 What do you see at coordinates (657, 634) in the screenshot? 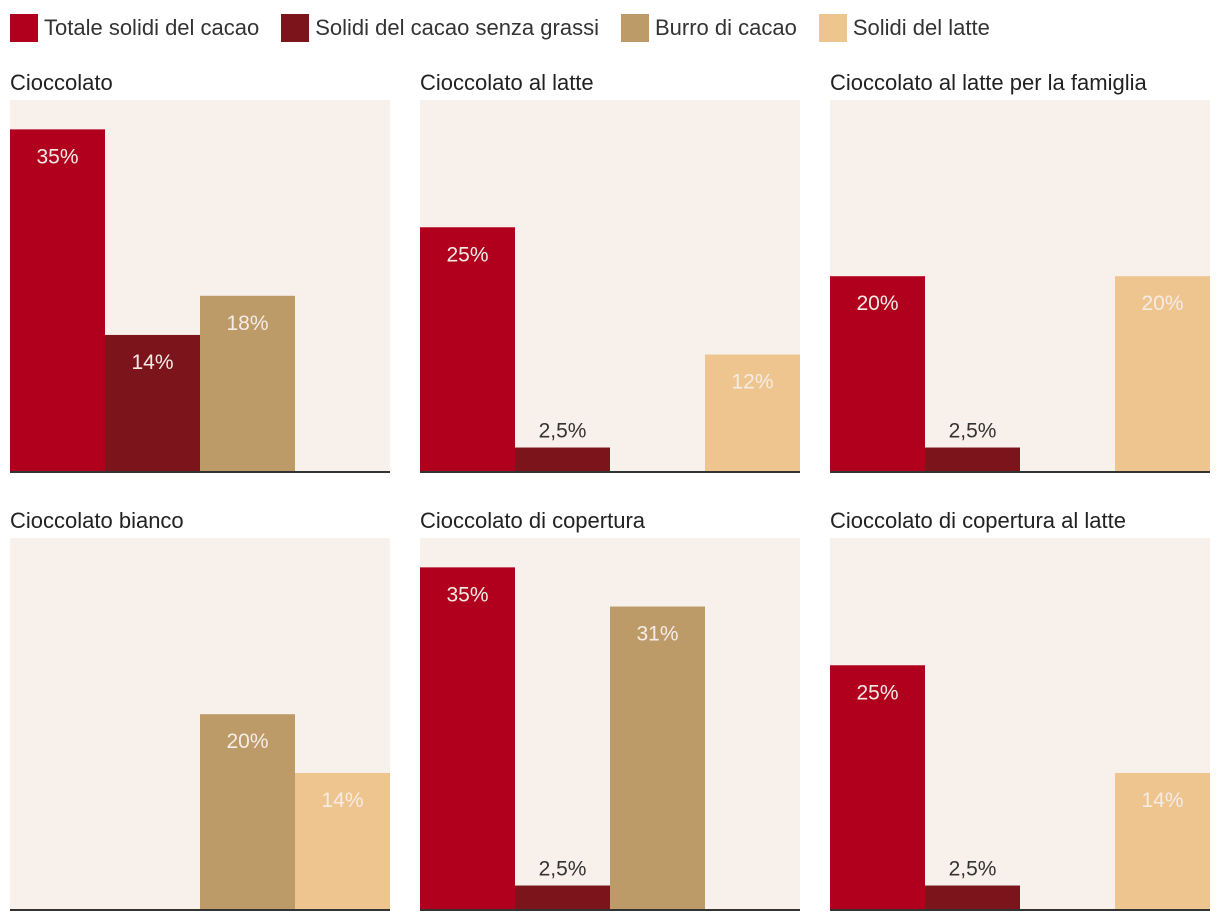
I see `bar-label: 31%` at bounding box center [657, 634].